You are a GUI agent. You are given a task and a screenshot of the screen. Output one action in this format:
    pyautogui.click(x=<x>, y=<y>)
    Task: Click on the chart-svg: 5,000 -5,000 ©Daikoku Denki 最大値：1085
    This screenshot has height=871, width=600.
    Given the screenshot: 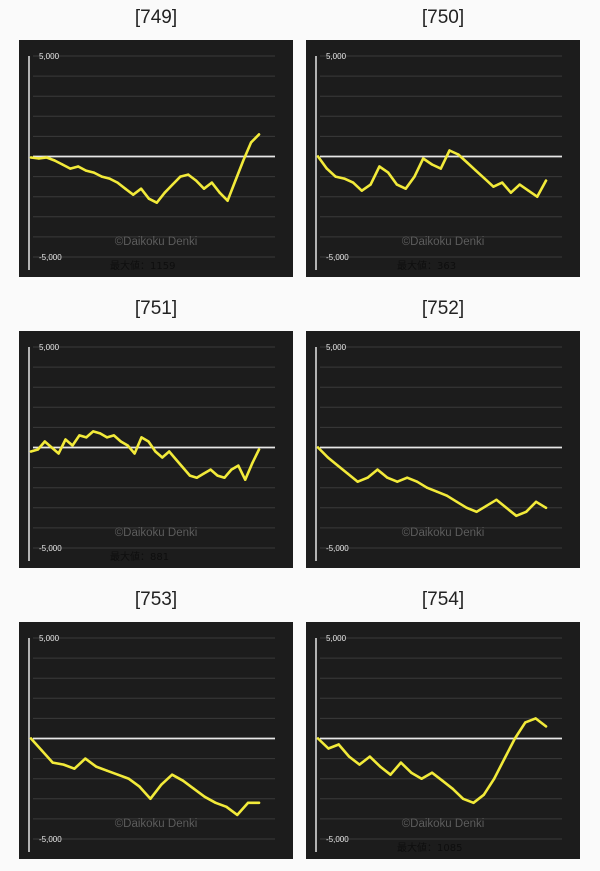 What is the action you would take?
    pyautogui.click(x=438, y=744)
    